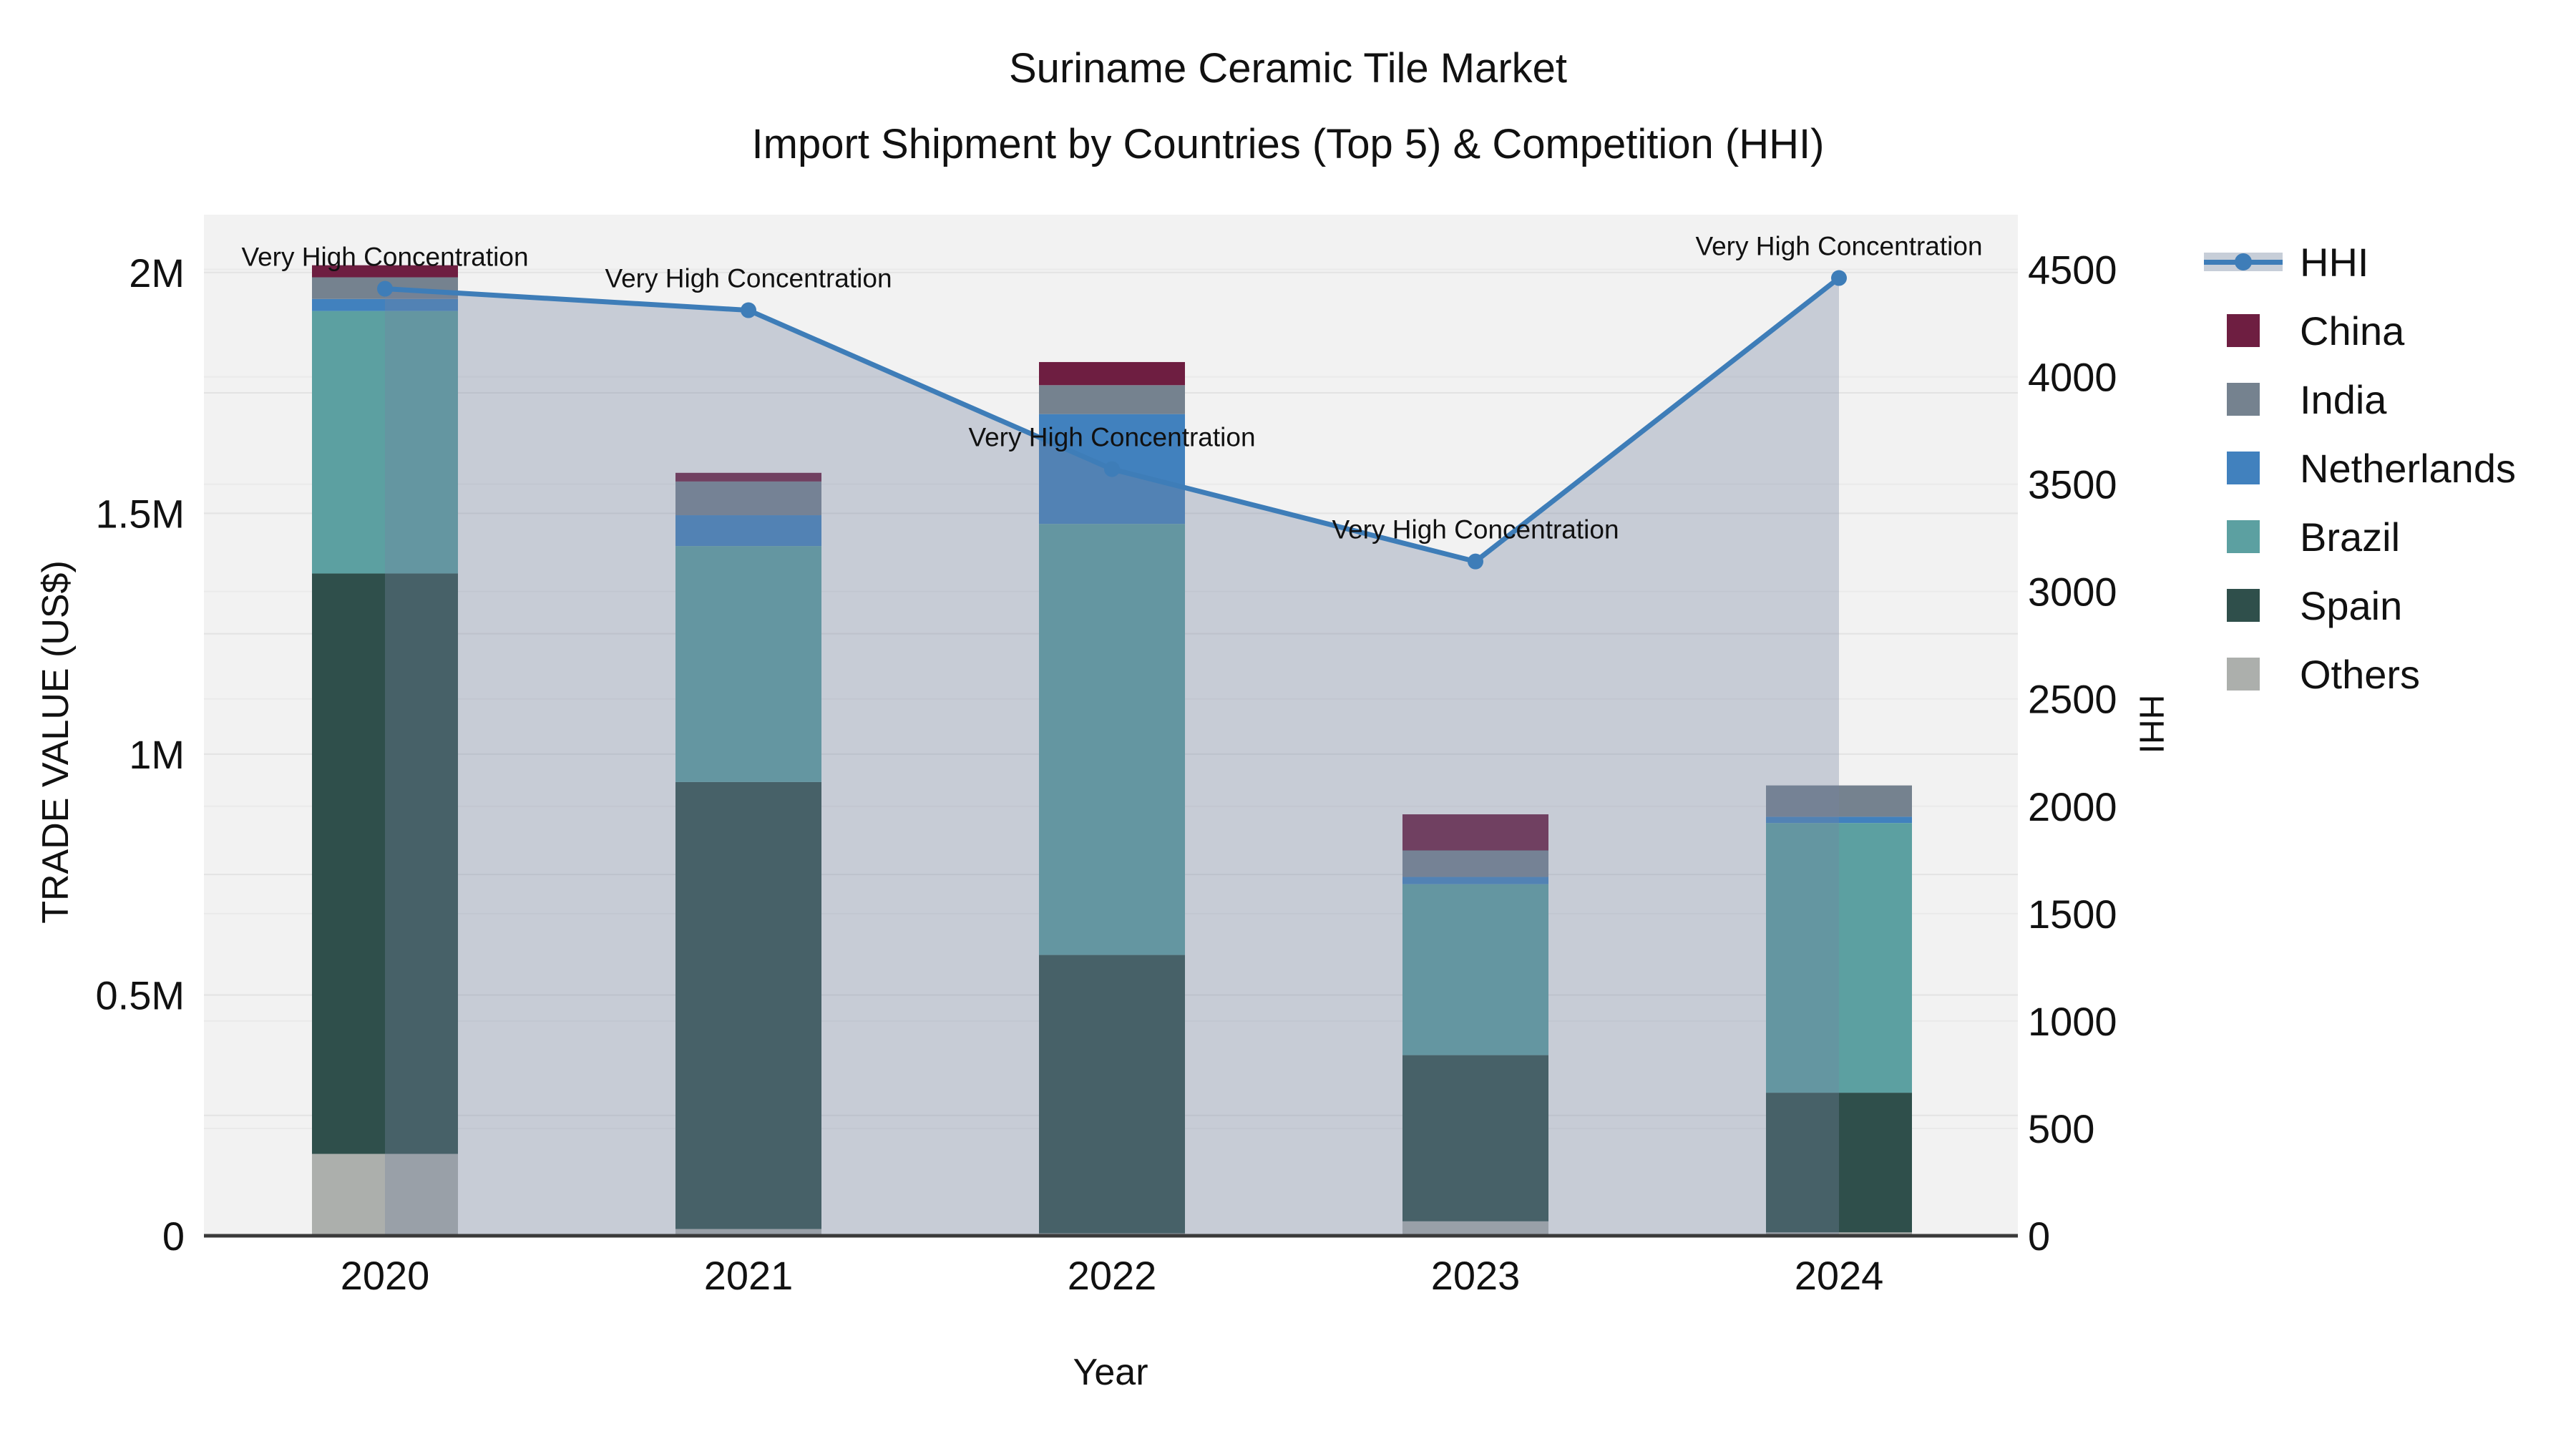 The image size is (2576, 1449). Describe the element at coordinates (1112, 469) in the screenshot. I see `hhi-marker-2022` at that location.